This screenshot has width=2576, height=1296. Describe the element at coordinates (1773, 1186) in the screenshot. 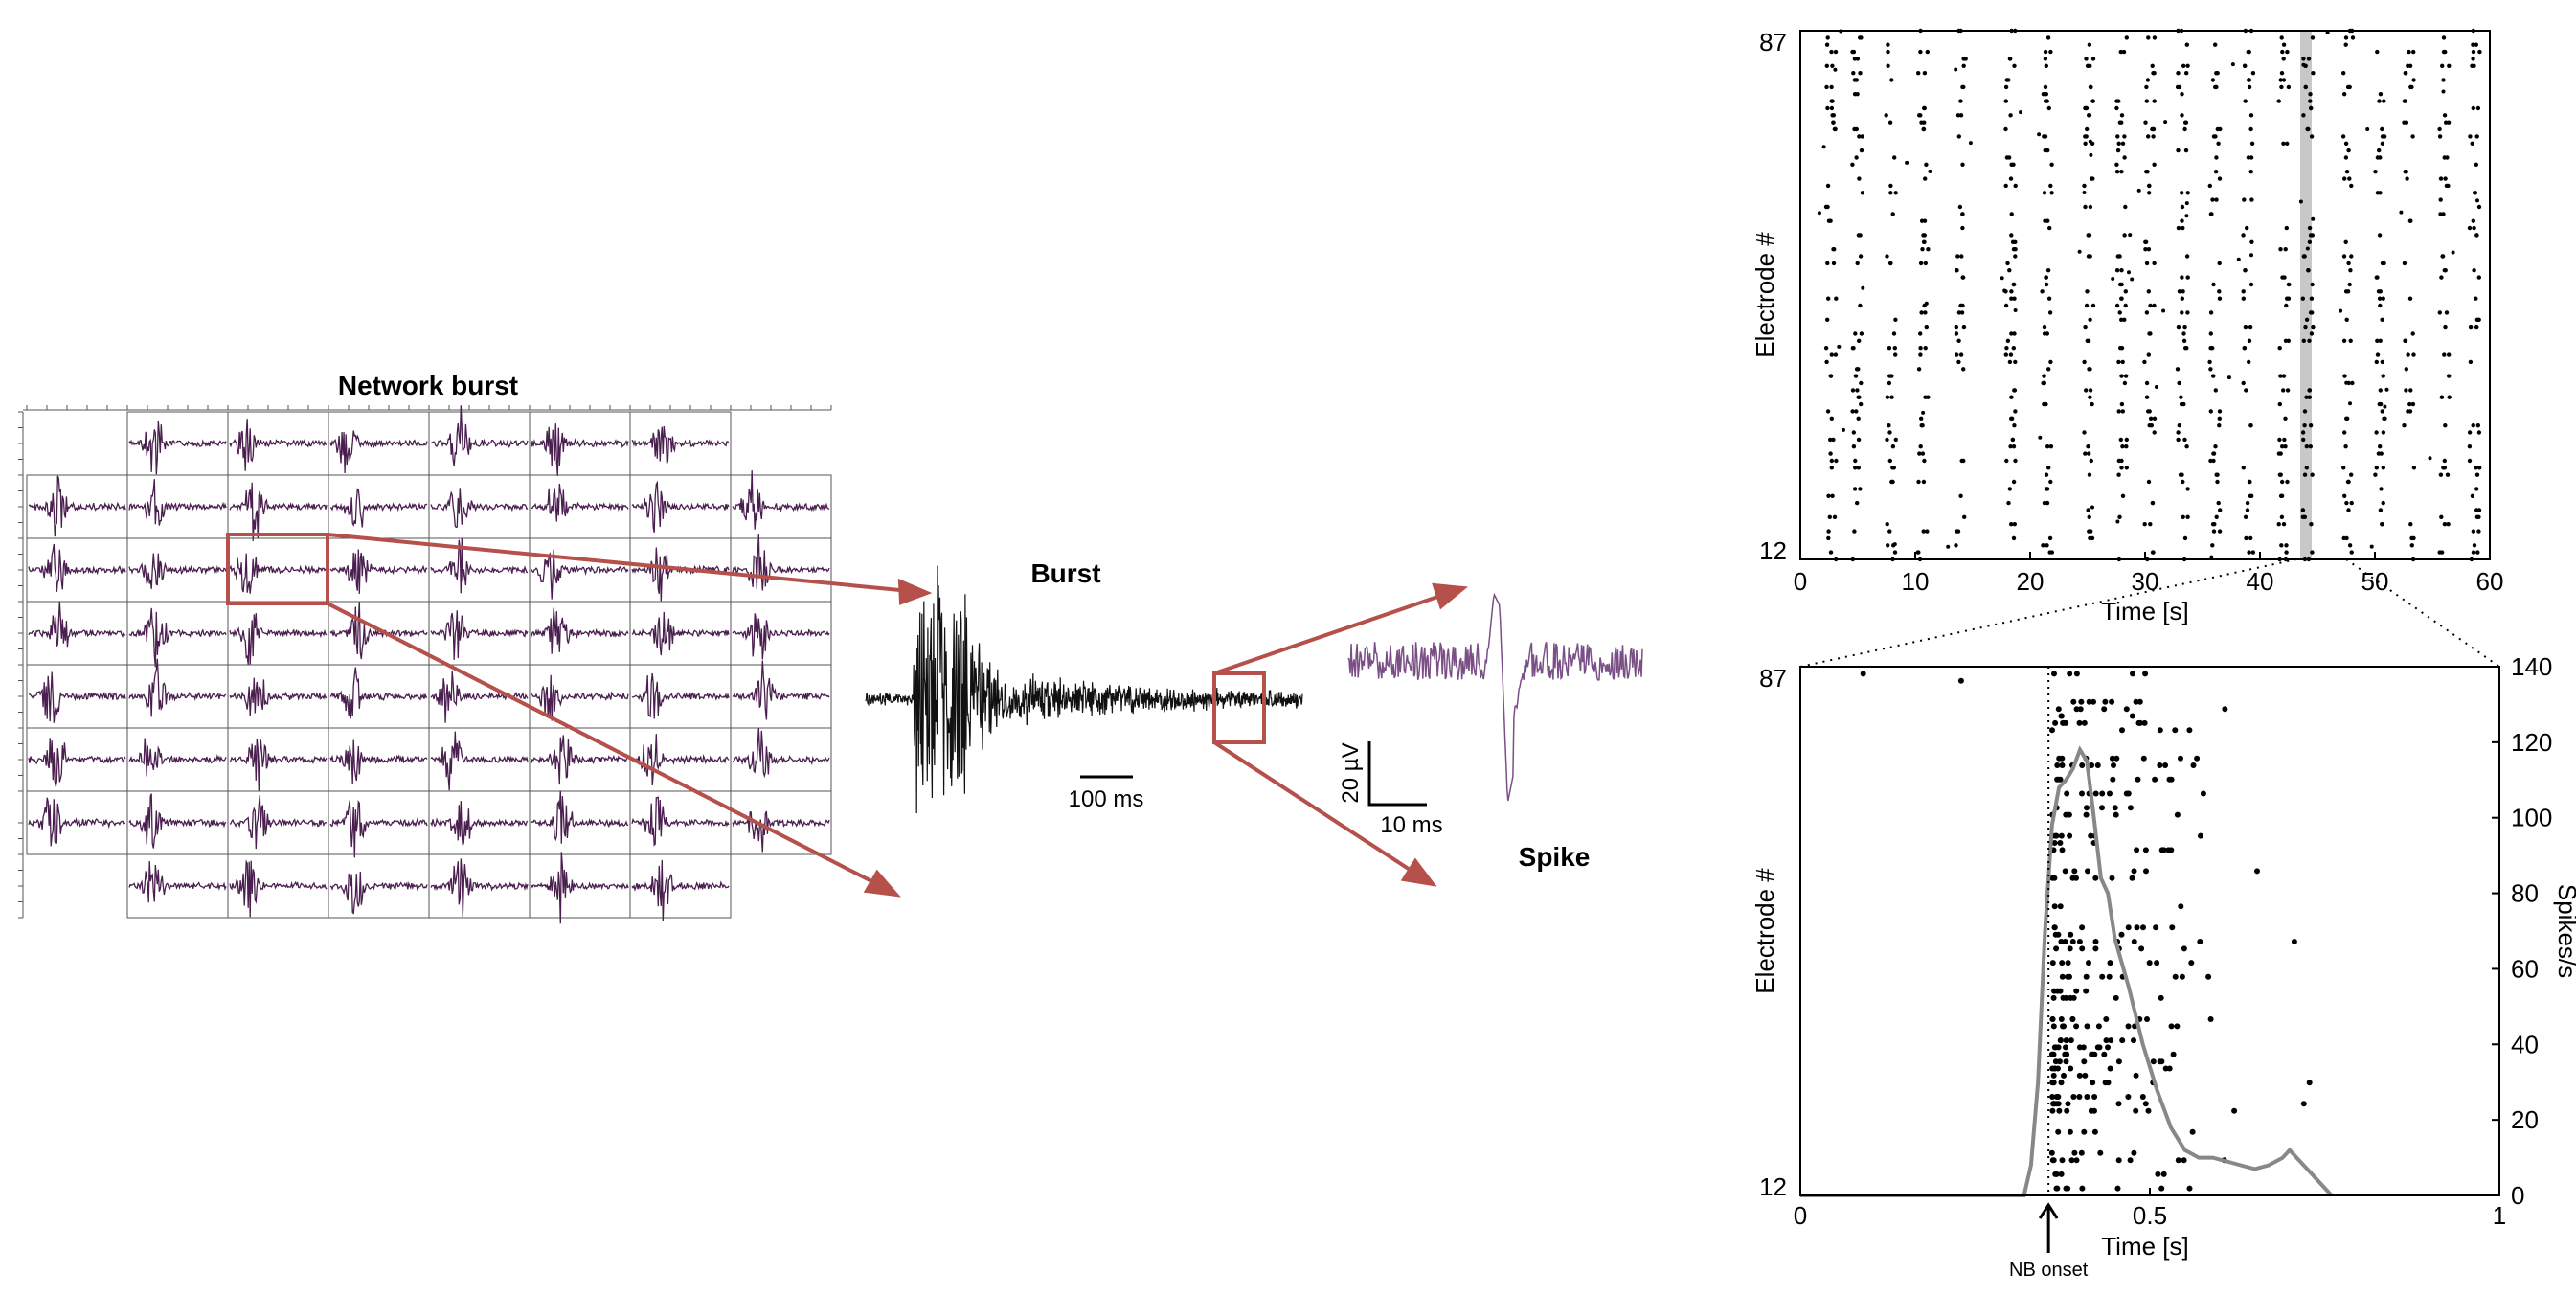

I see `detail-y-tick-bottom: 12` at that location.